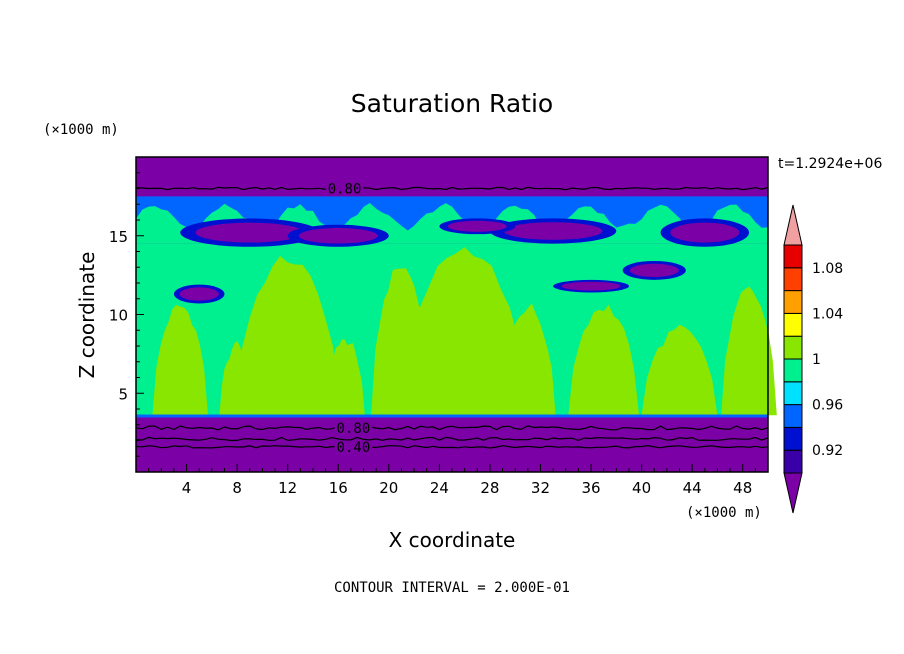 This screenshot has height=654, width=904. Describe the element at coordinates (118, 237) in the screenshot. I see `y-tick-label: 15` at that location.